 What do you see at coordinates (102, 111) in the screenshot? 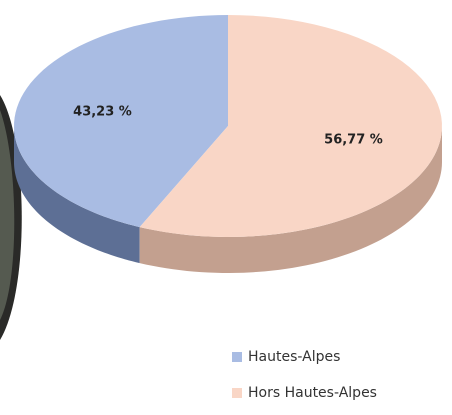
I see `value-label: 43,23 %` at bounding box center [102, 111].